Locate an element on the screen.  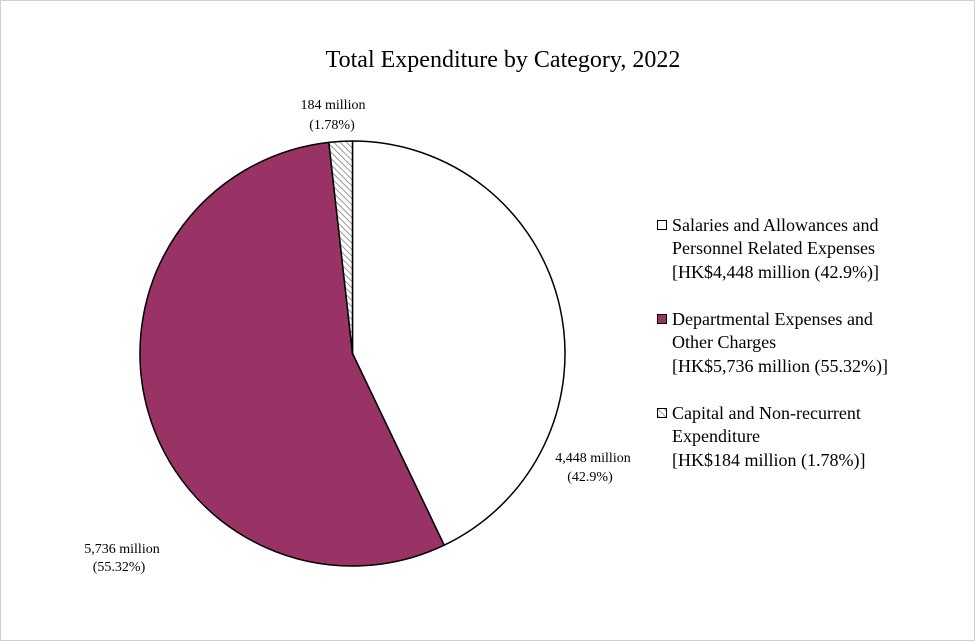
data-label-salaries-value: 4,448 million is located at coordinates (592, 458).